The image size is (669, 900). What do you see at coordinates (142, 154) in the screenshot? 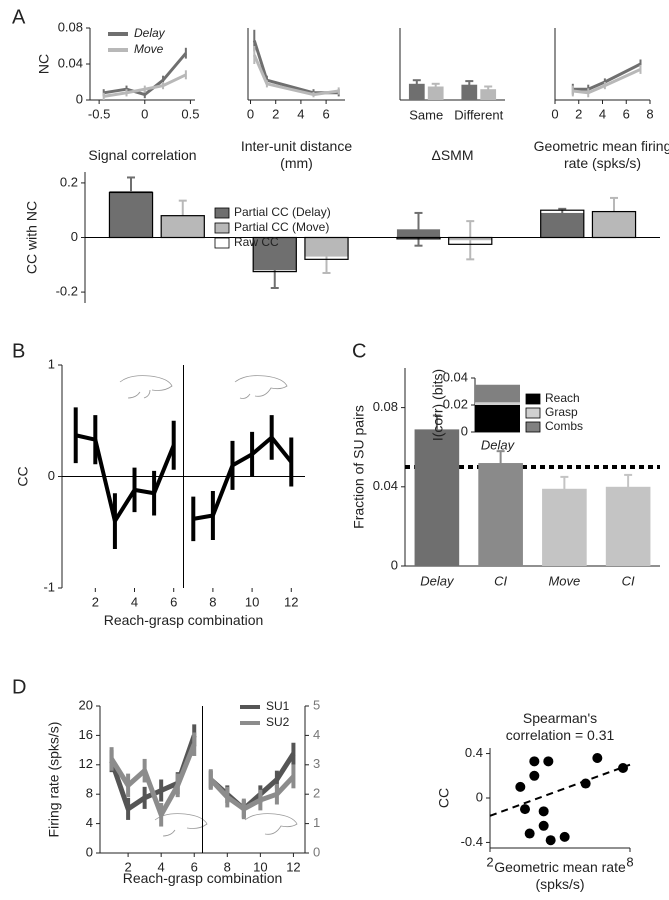
I see `x-axis-label: Signal correlation` at bounding box center [142, 154].